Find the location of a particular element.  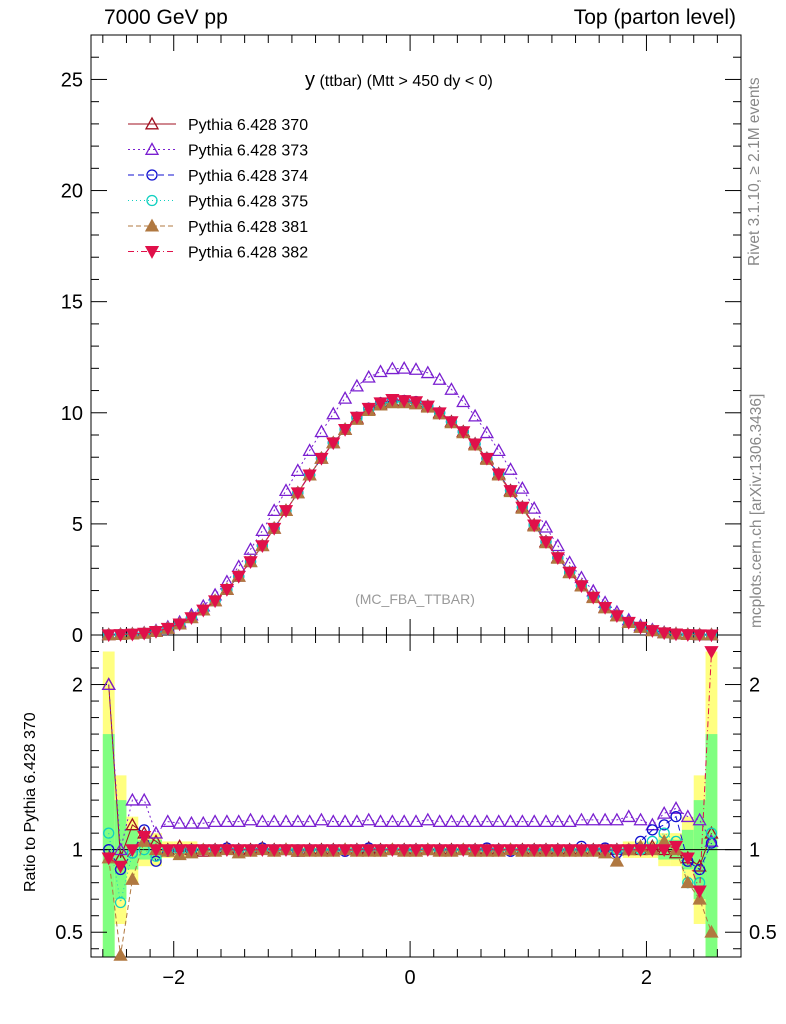

legend-entry-3: Pythia 6.428 375 is located at coordinates (218, 202).